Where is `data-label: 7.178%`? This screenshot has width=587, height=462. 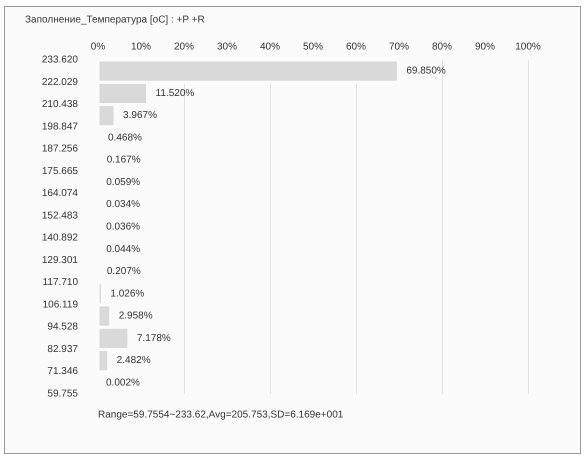
data-label: 7.178% is located at coordinates (153, 338).